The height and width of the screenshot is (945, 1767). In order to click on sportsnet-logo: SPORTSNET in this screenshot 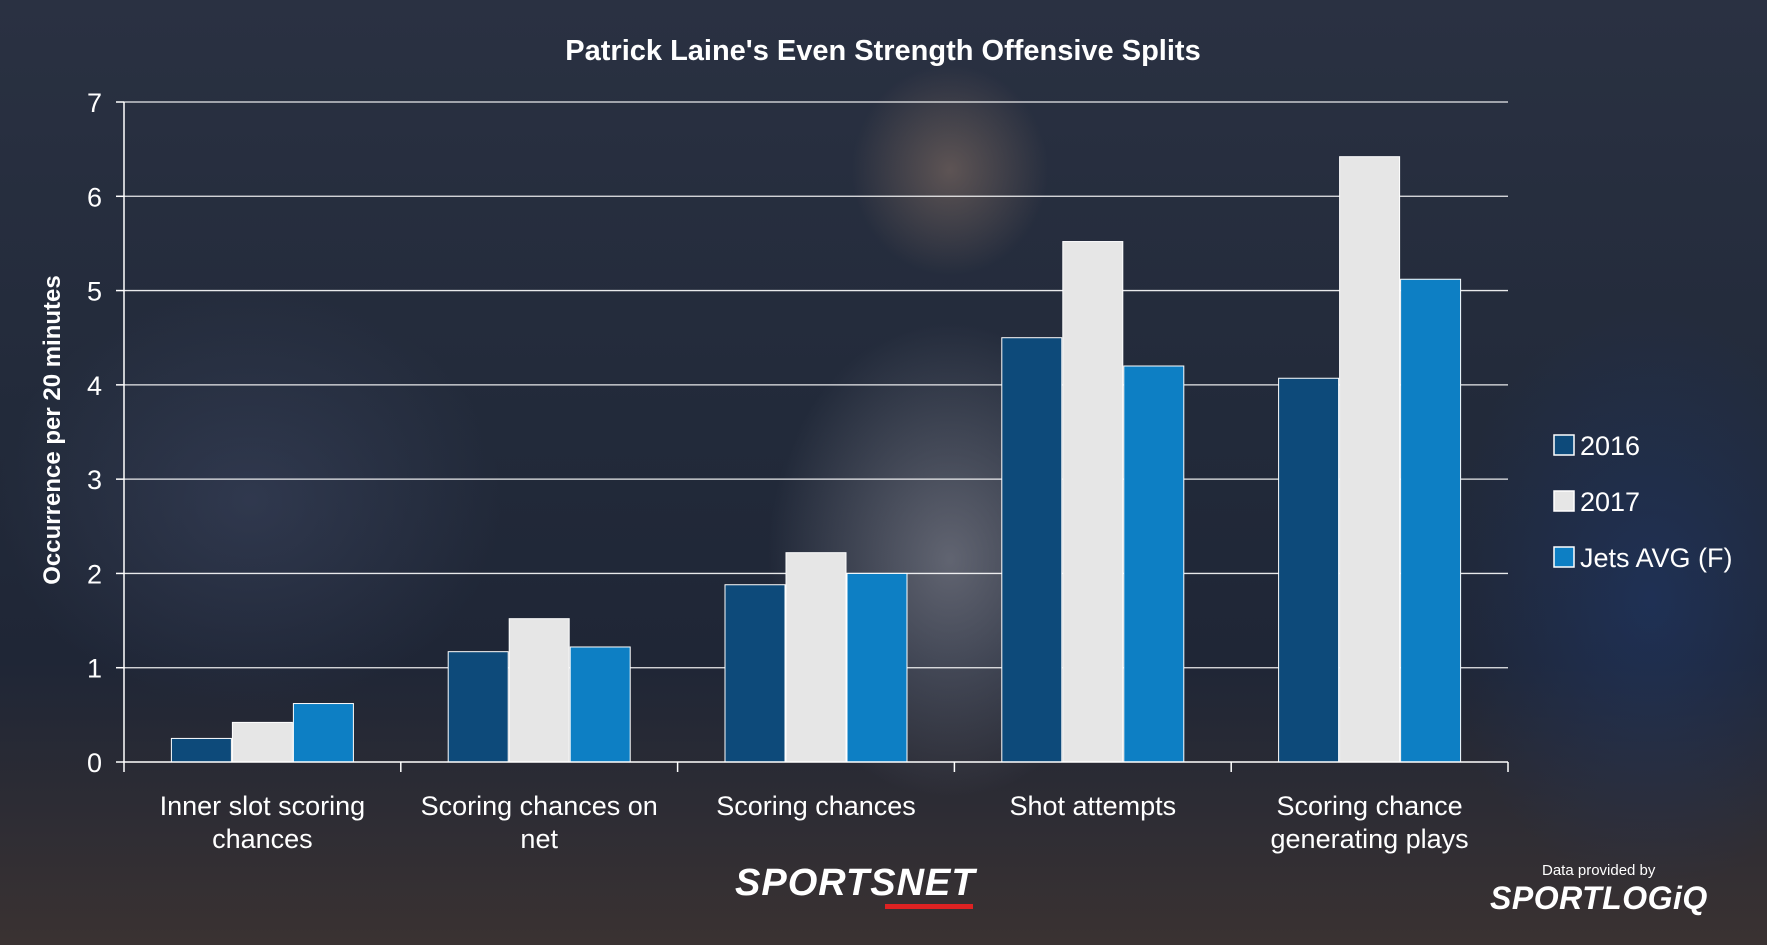, I will do `click(855, 885)`.